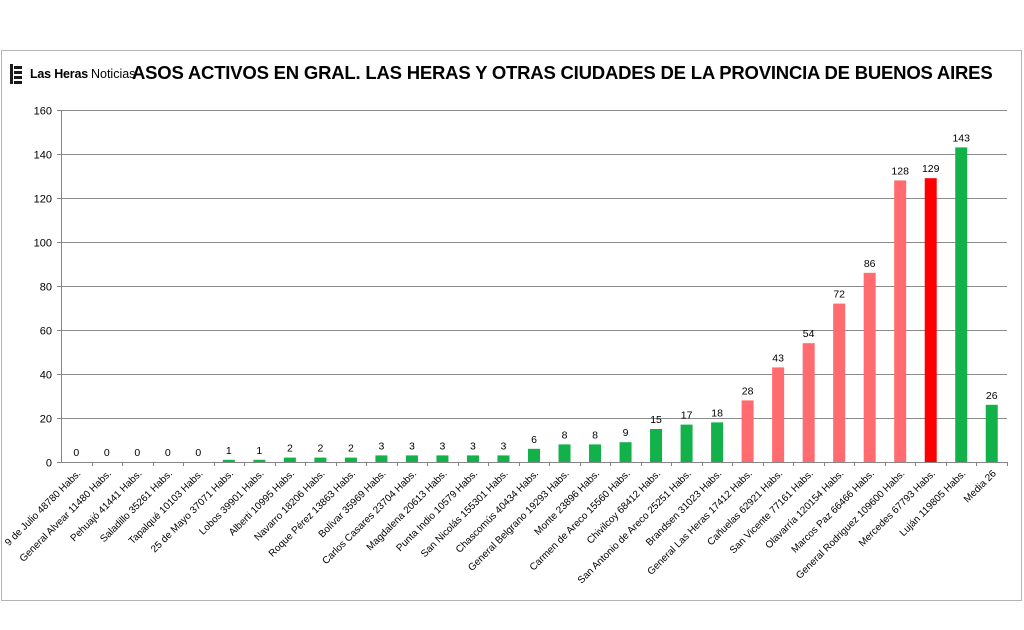 This screenshot has width=1024, height=630. What do you see at coordinates (113, 74) in the screenshot?
I see `brand-sub: Noticias` at bounding box center [113, 74].